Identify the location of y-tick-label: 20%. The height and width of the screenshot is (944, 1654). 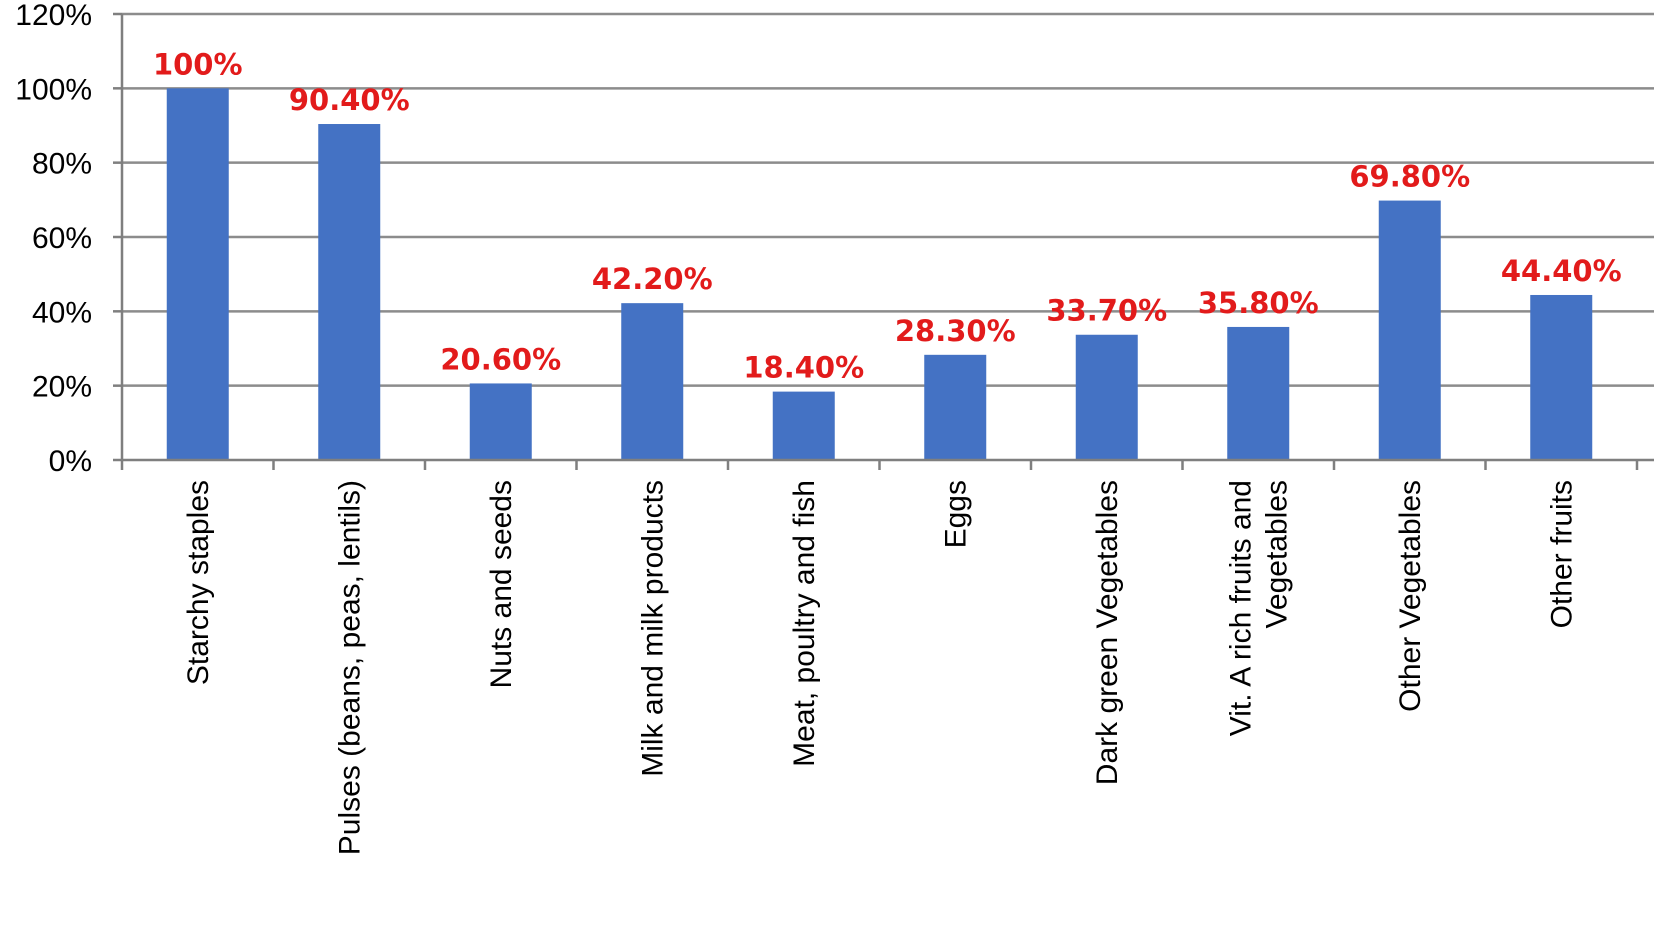
(62, 387).